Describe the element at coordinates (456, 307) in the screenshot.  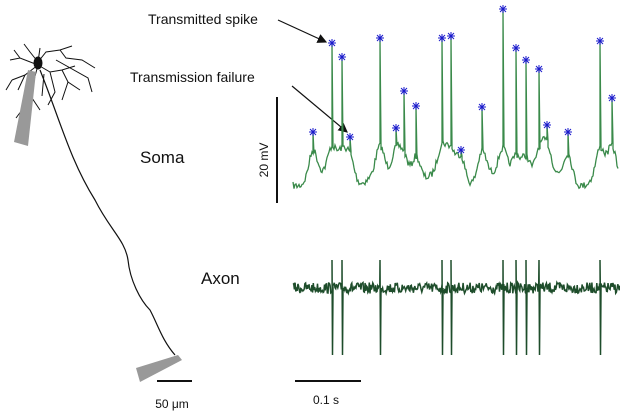
I see `axon-trace` at that location.